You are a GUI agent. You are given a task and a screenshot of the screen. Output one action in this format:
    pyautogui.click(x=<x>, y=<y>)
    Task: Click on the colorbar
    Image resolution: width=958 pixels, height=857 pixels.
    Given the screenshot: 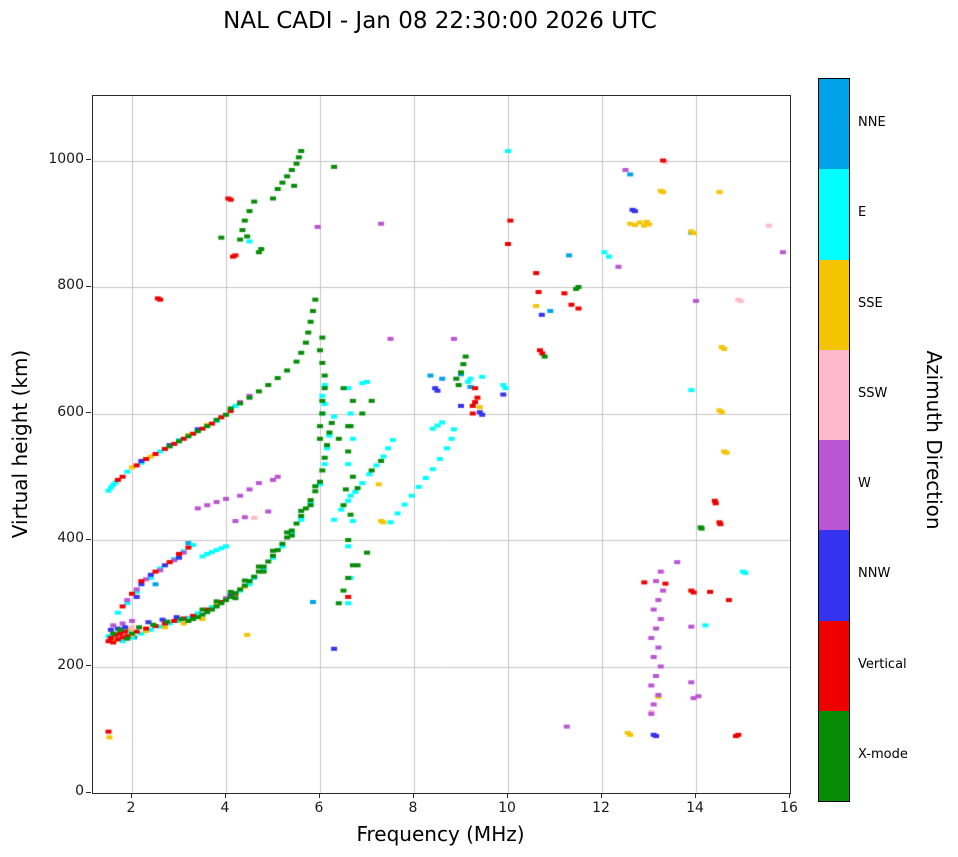 What is the action you would take?
    pyautogui.click(x=834, y=440)
    